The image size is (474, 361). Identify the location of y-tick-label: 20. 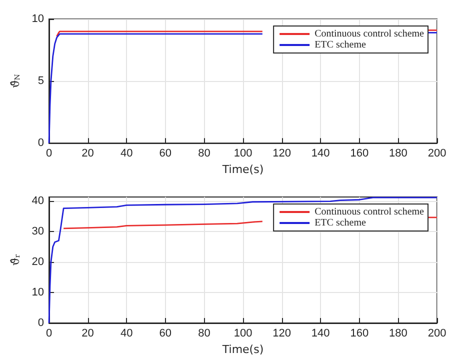
(38, 262).